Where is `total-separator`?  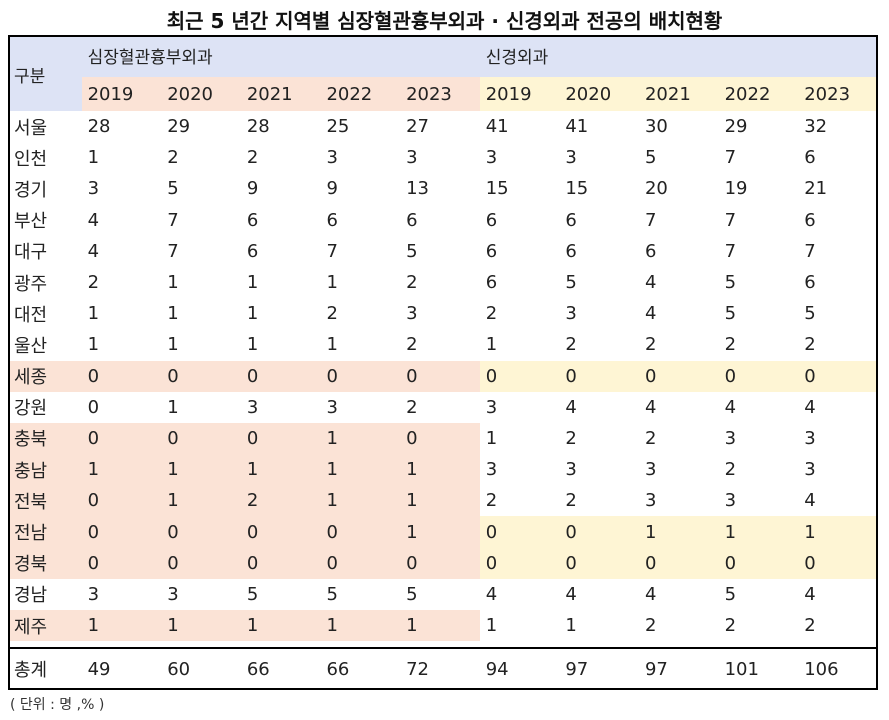 total-separator is located at coordinates (443, 645).